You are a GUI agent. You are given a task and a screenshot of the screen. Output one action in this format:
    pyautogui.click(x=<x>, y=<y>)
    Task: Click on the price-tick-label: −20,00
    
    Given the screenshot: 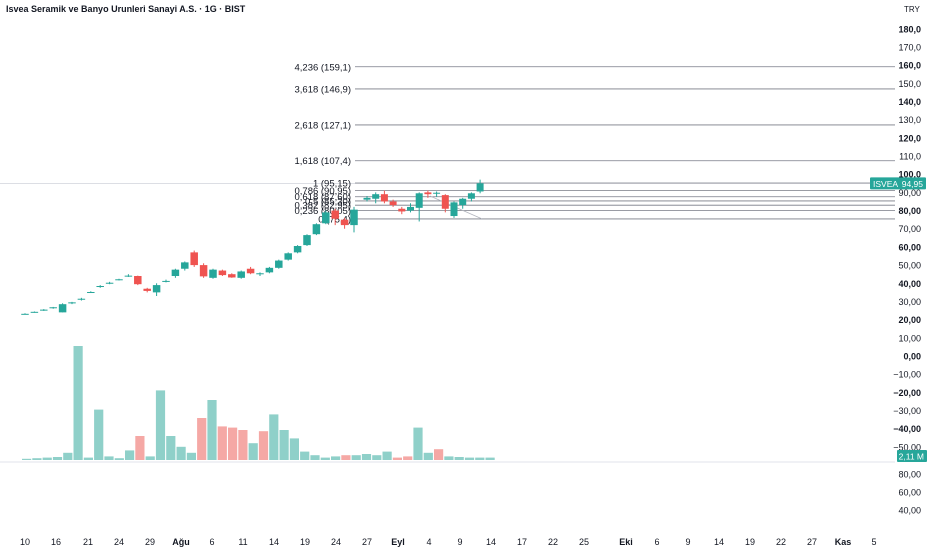 What is the action you would take?
    pyautogui.click(x=907, y=393)
    